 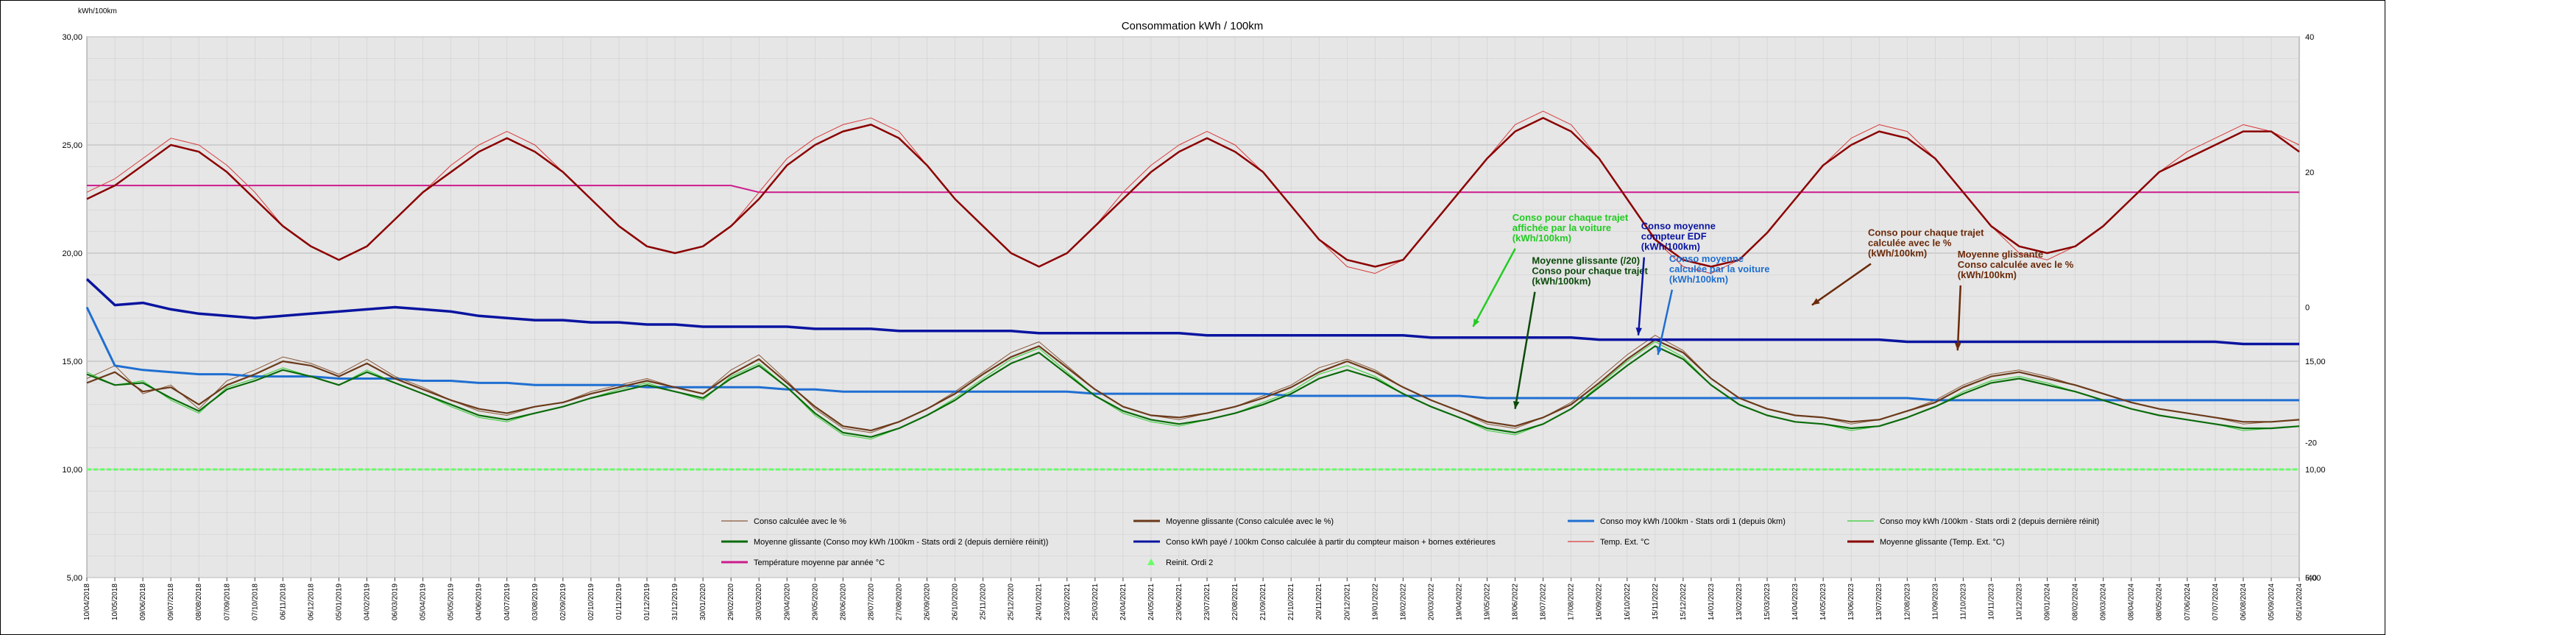 I want to click on x-tick-label: 16/10/2022, so click(x=1628, y=601).